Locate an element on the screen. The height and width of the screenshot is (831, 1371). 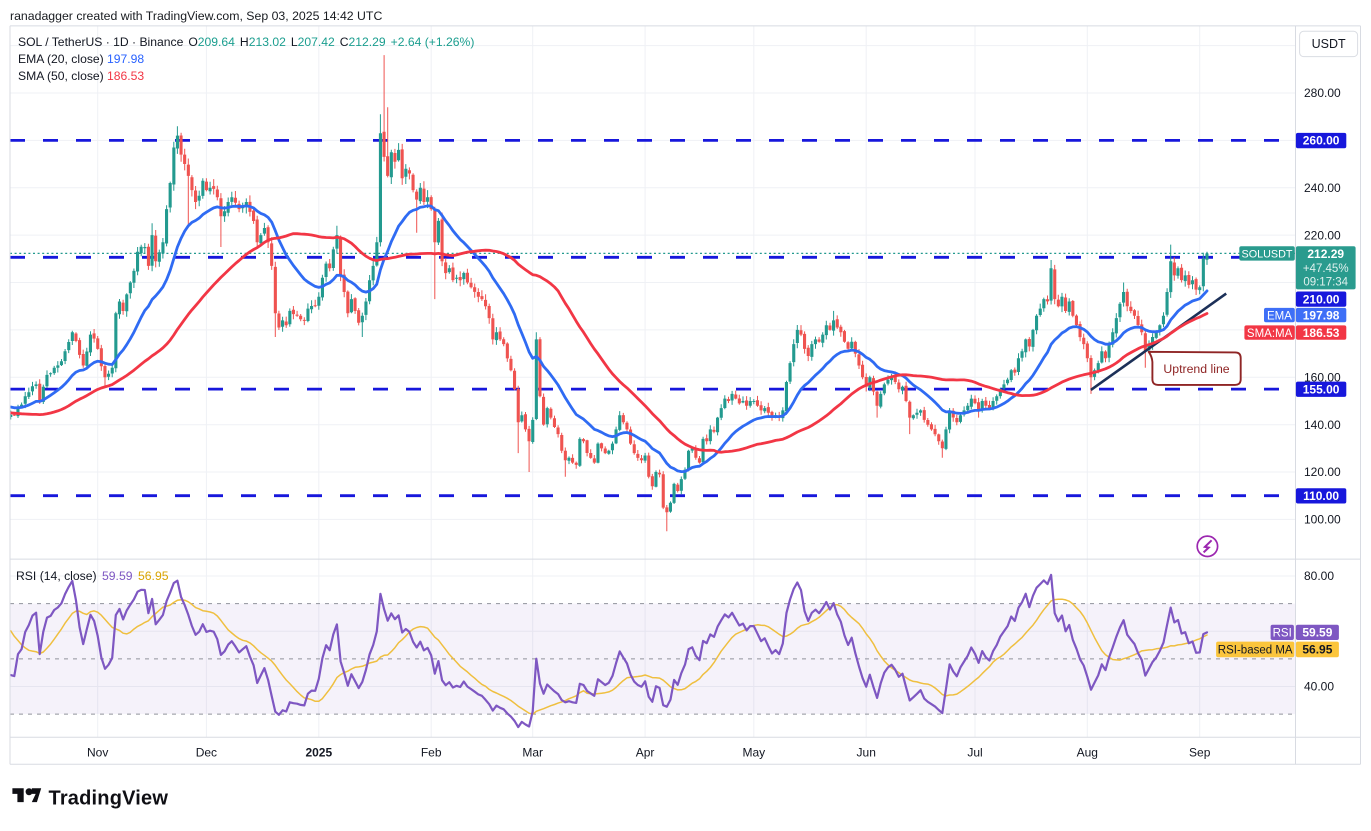
svg-text: 140.00 is located at coordinates (1322, 425).